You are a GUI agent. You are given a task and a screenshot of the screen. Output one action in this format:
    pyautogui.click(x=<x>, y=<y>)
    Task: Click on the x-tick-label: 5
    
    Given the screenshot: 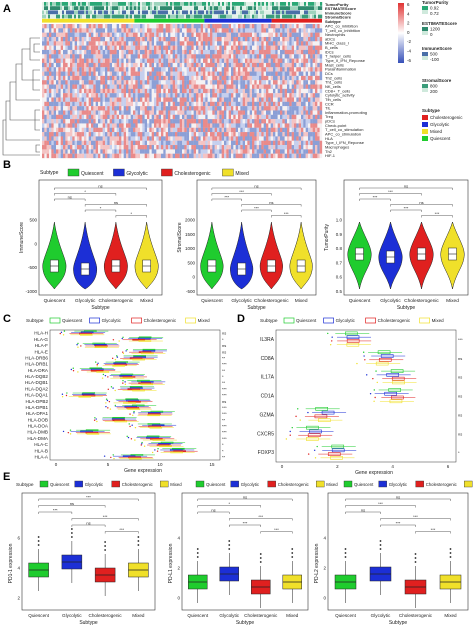 What is the action you would take?
    pyautogui.click(x=108, y=464)
    